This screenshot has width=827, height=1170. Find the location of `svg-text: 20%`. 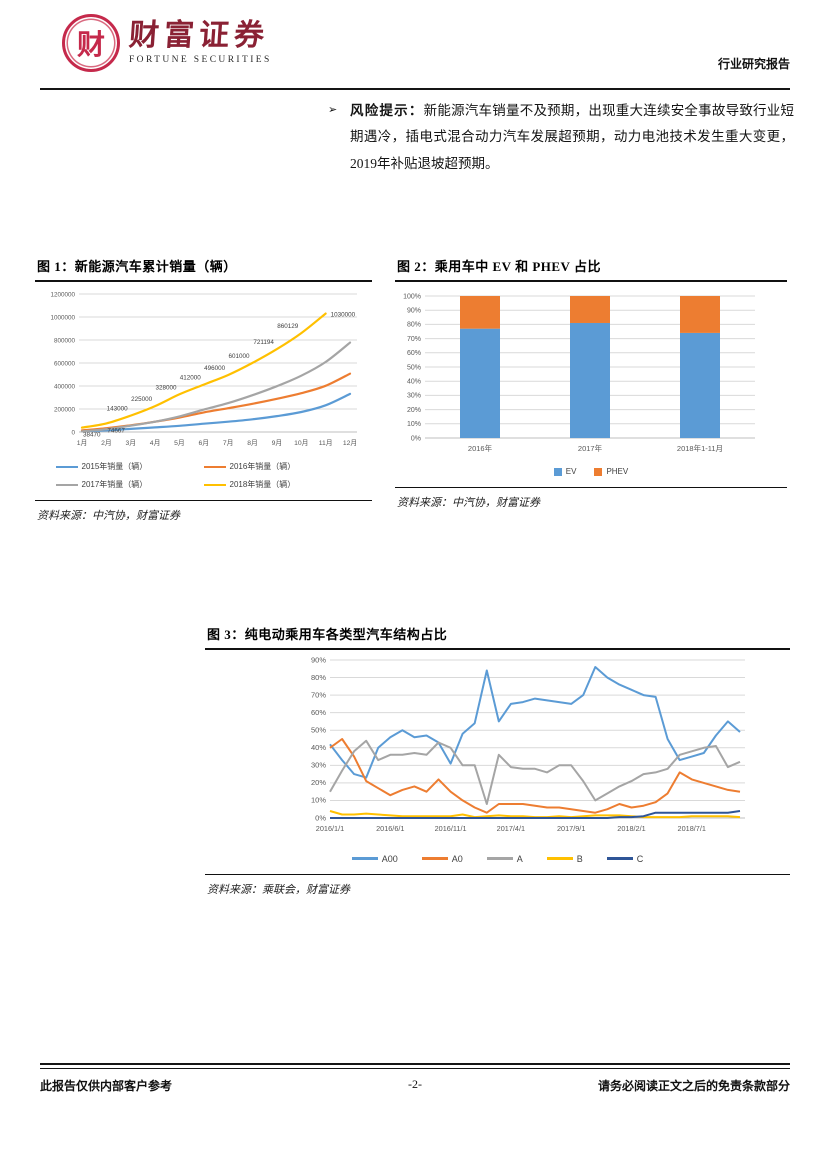

svg-text: 20% is located at coordinates (318, 782).